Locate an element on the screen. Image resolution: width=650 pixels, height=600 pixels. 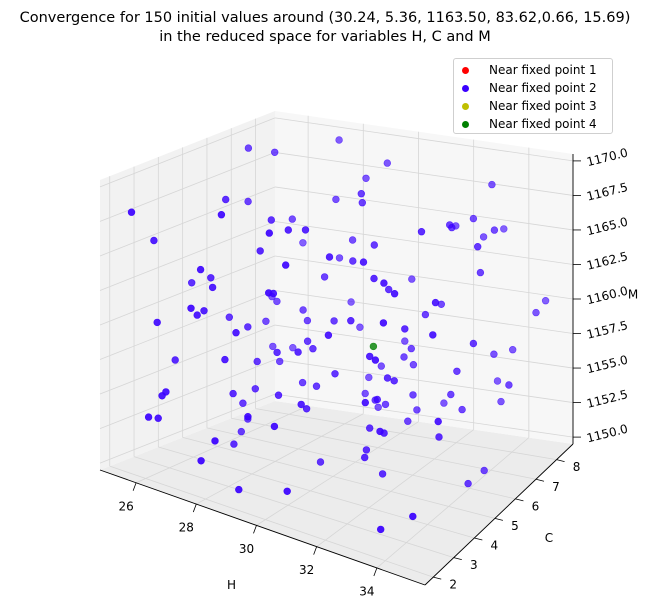
legend-label: Near fixed point 3 is located at coordinates (543, 106).